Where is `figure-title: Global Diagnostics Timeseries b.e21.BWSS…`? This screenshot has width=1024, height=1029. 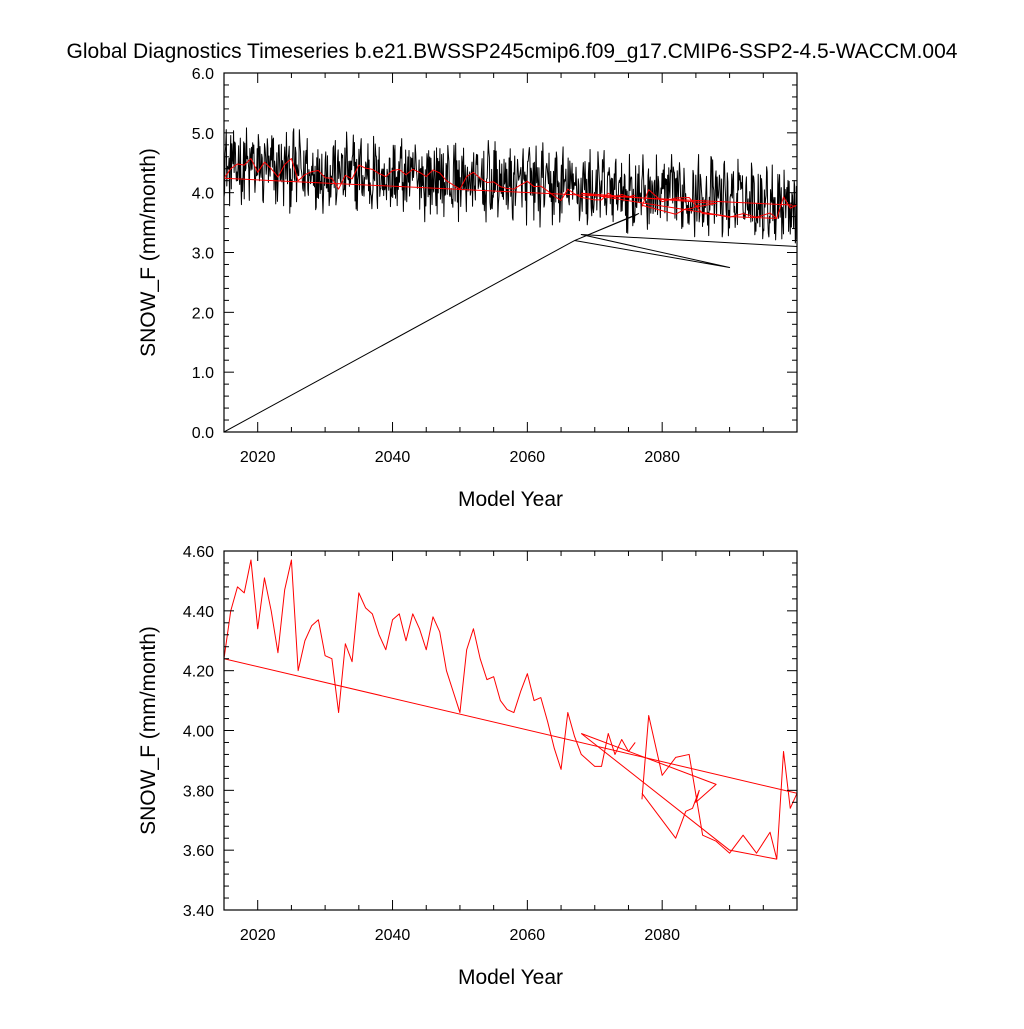 figure-title: Global Diagnostics Timeseries b.e21.BWSS… is located at coordinates (512, 51).